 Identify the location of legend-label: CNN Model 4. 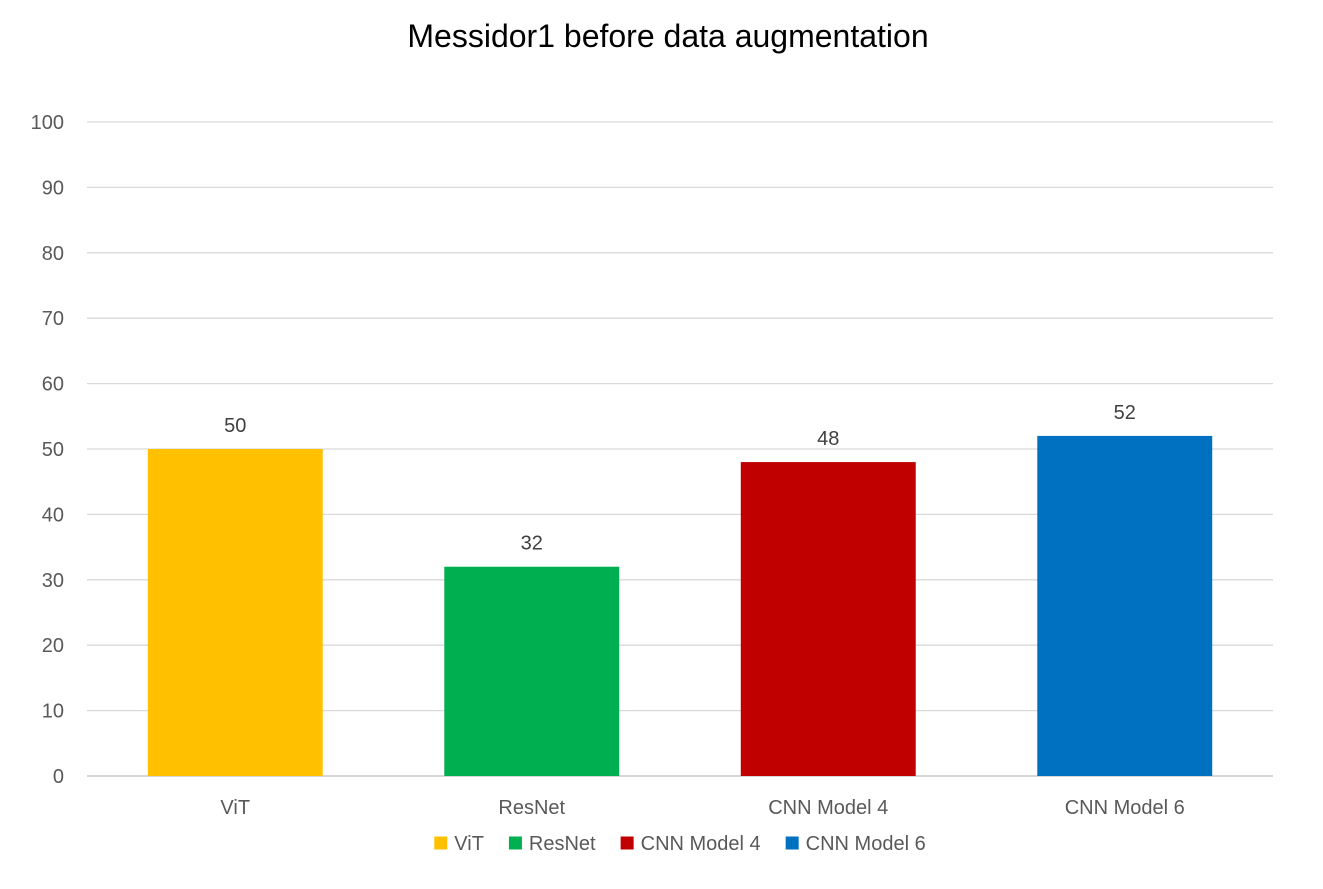
(701, 844).